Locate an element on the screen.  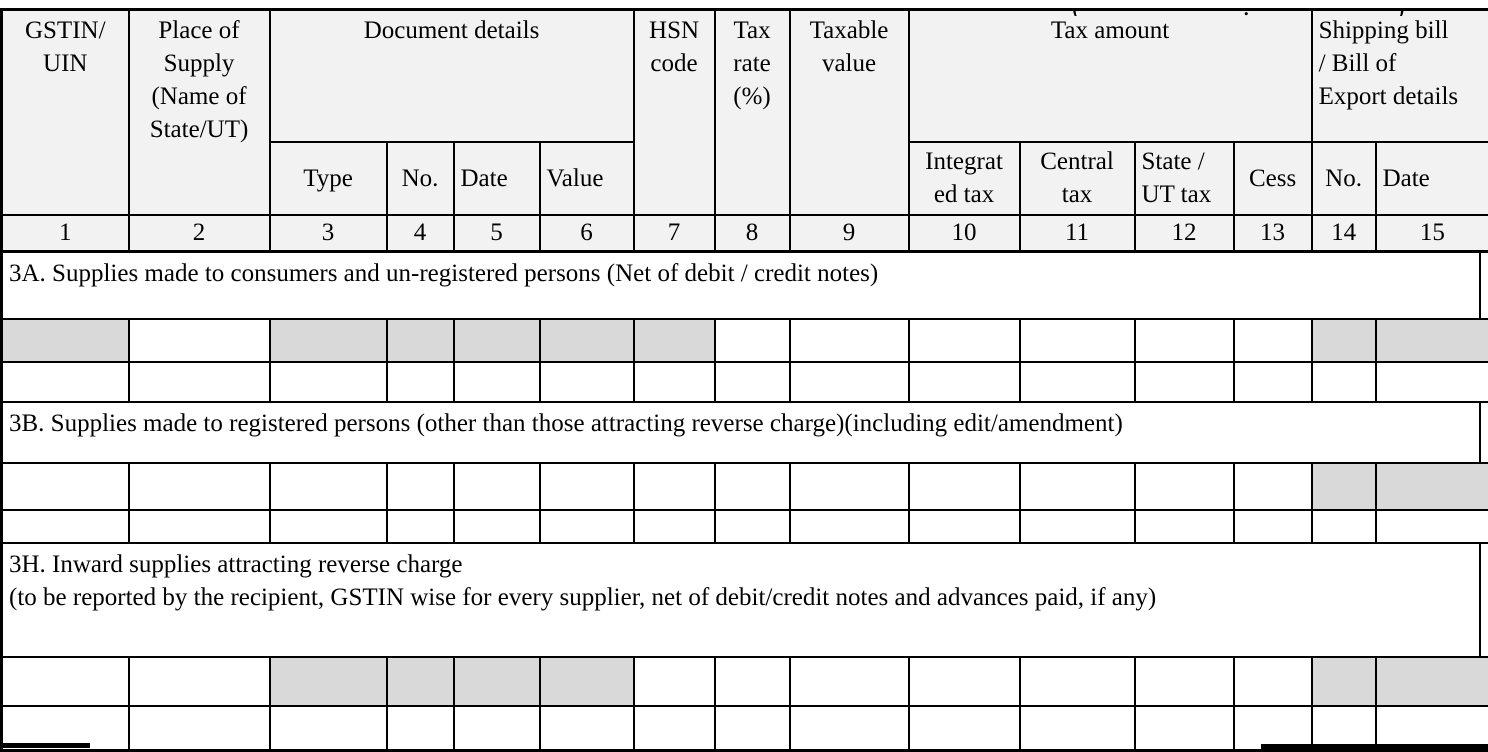
column-header-gstin-uin: GSTIN/ UIN is located at coordinates (65, 112).